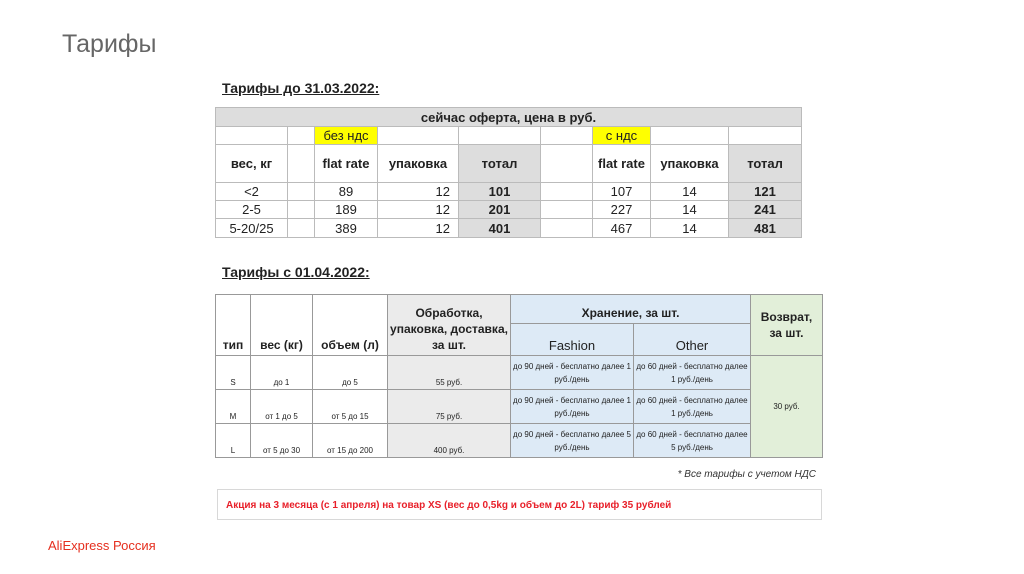  I want to click on new-tariffs-heading: Тарифы с 01.04.2022:, so click(296, 272).